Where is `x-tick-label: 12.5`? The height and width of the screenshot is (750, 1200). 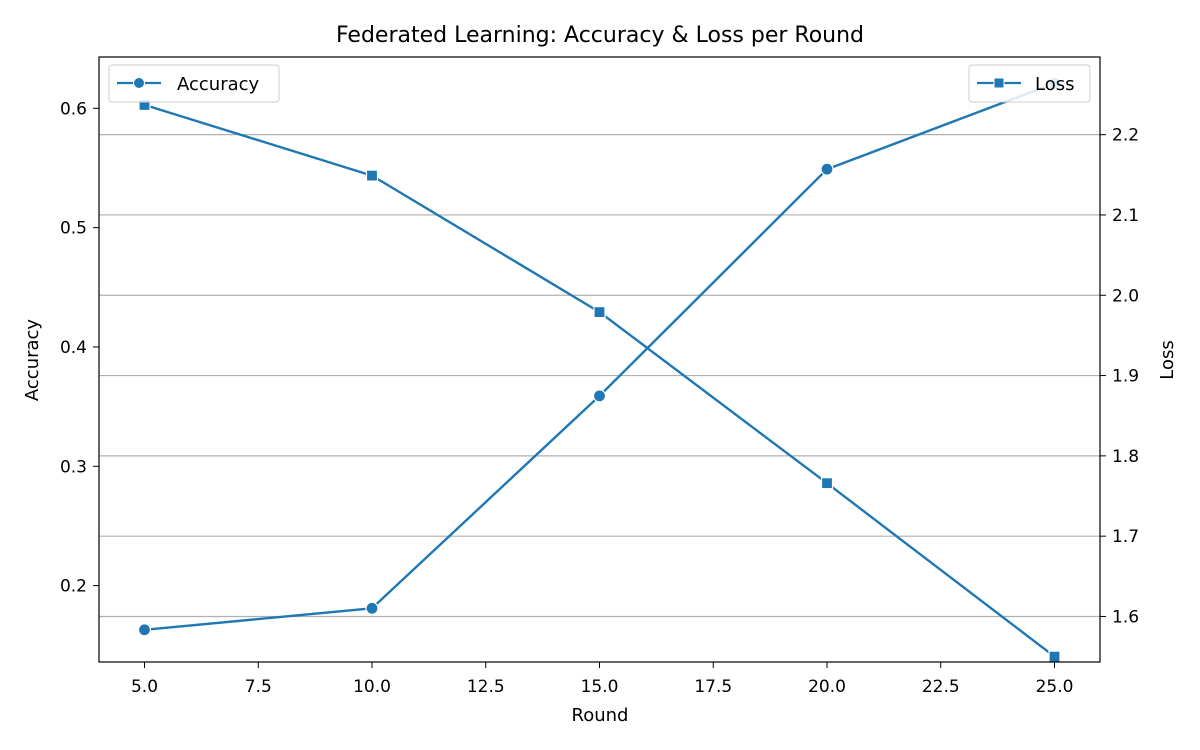 x-tick-label: 12.5 is located at coordinates (486, 687).